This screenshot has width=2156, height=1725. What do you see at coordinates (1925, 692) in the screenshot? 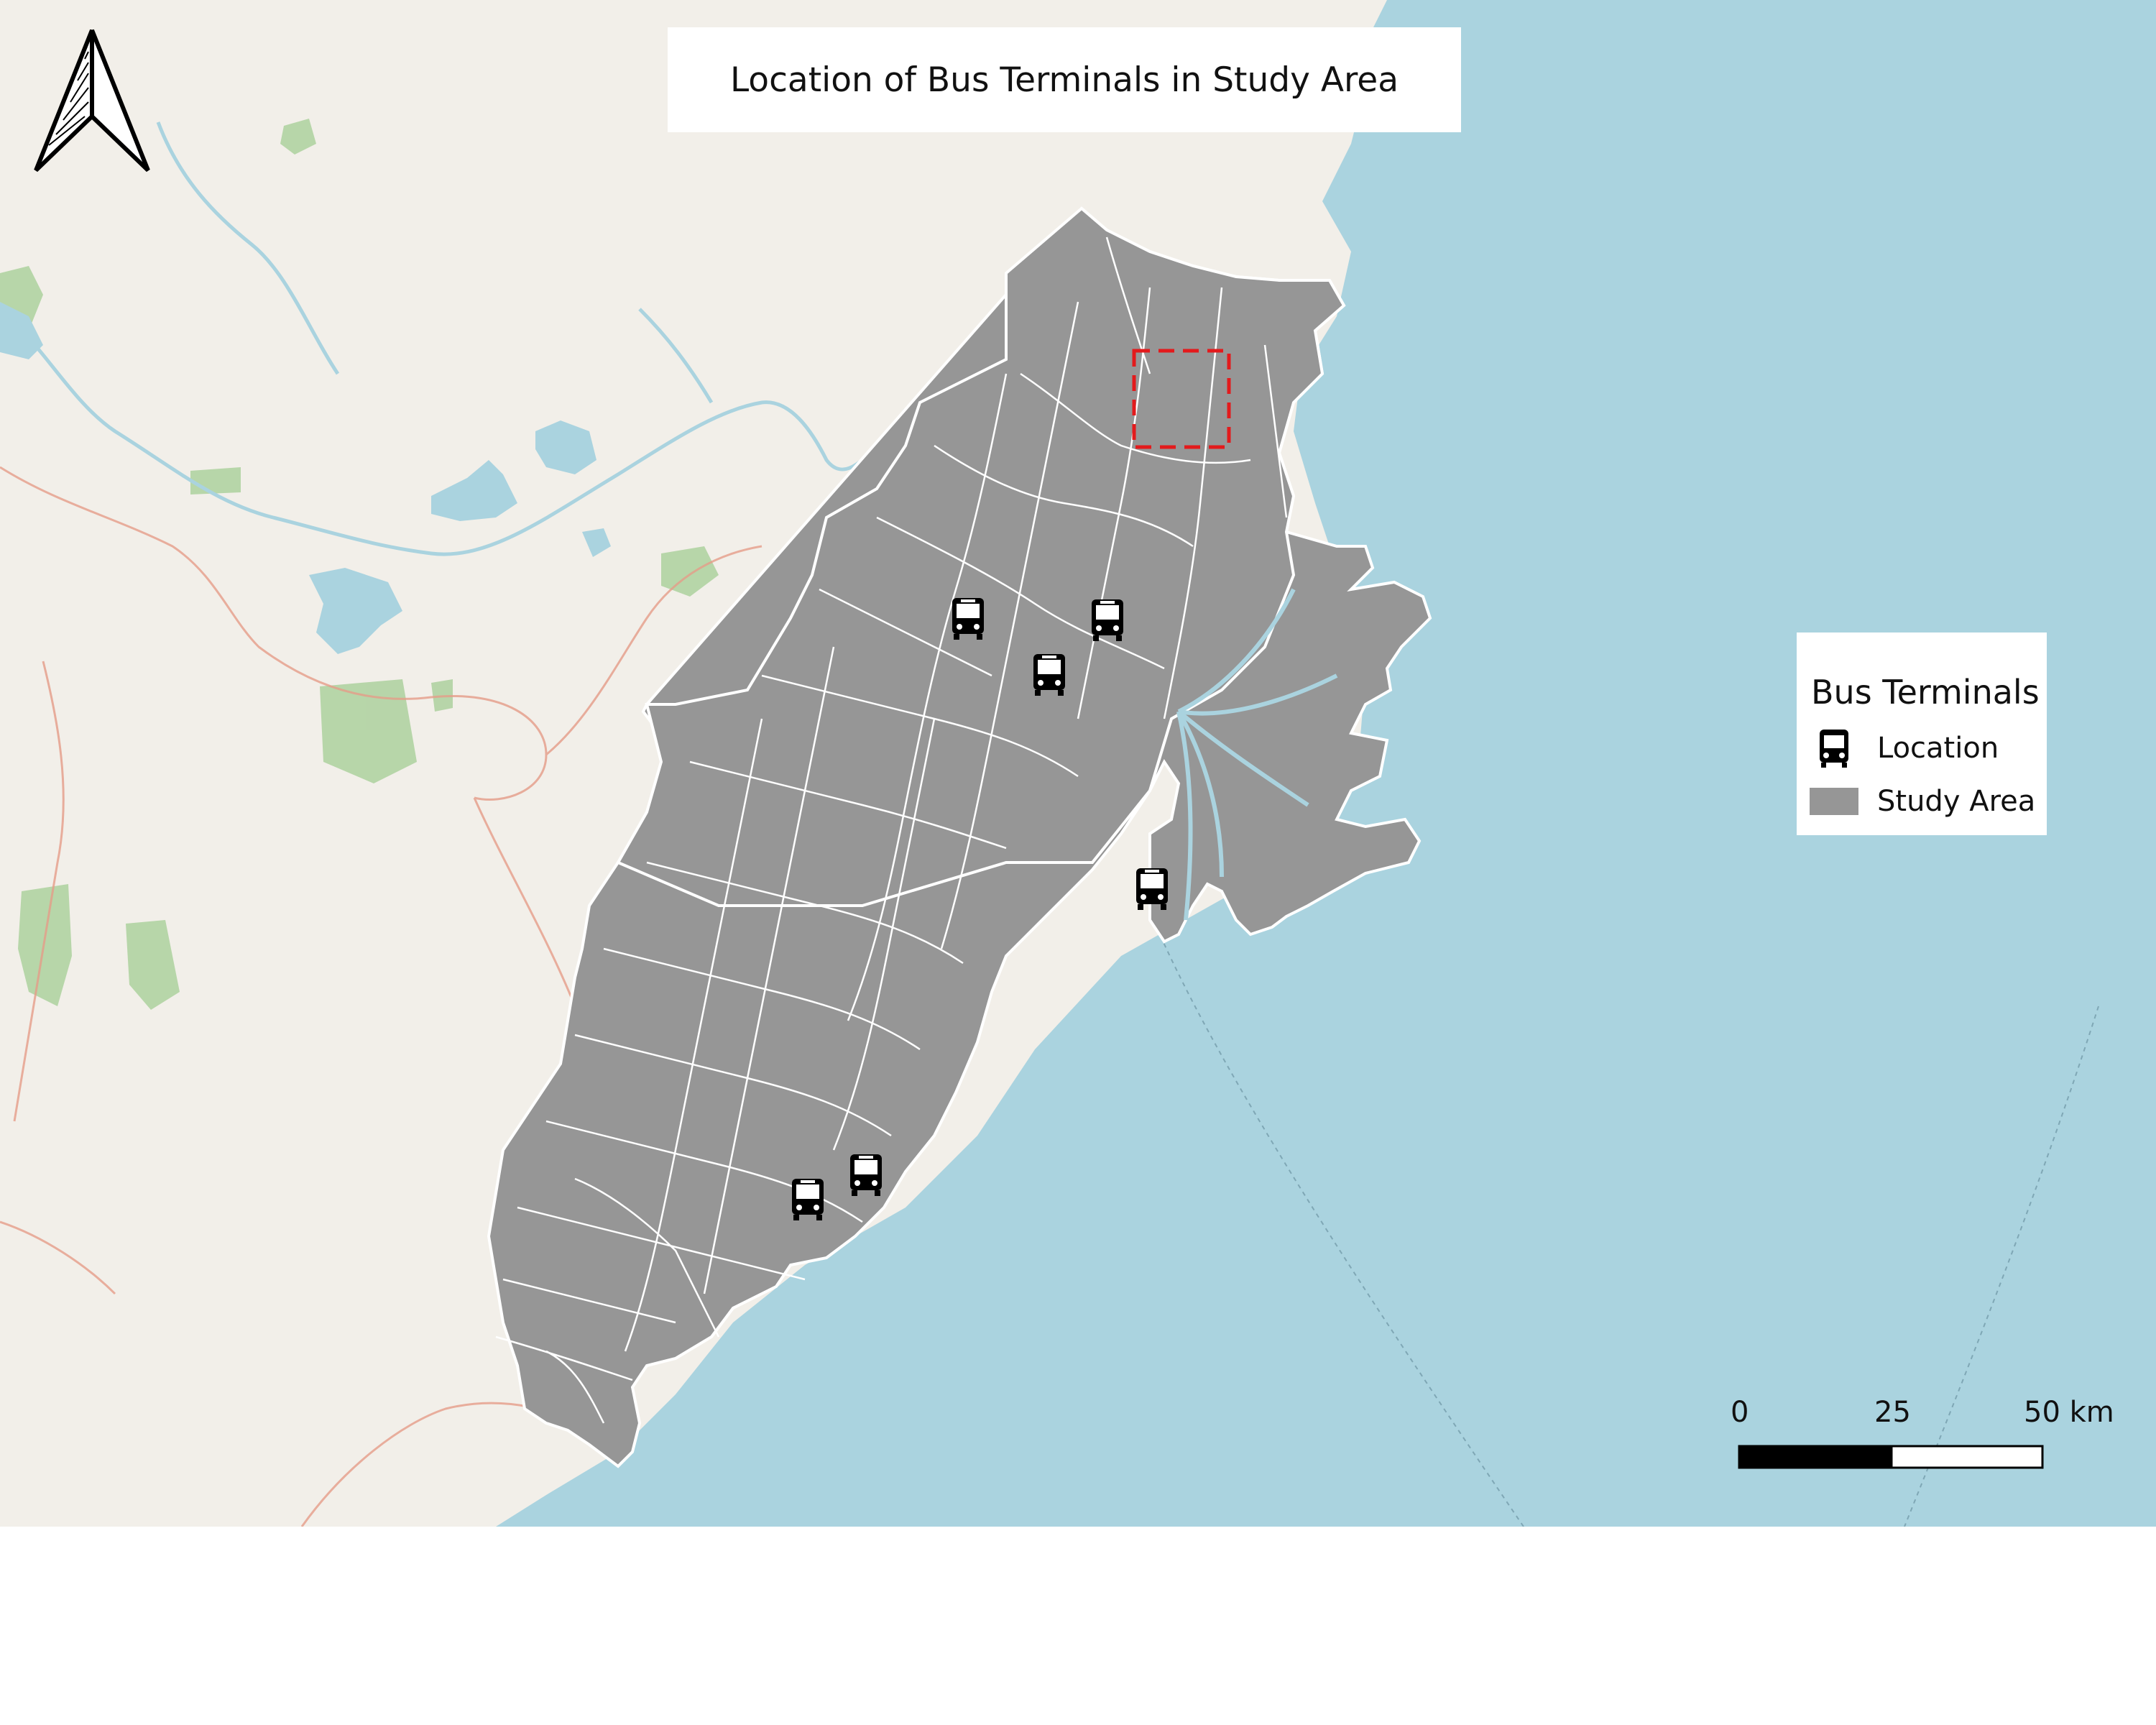
I see `legend-title: Bus Terminals` at bounding box center [1925, 692].